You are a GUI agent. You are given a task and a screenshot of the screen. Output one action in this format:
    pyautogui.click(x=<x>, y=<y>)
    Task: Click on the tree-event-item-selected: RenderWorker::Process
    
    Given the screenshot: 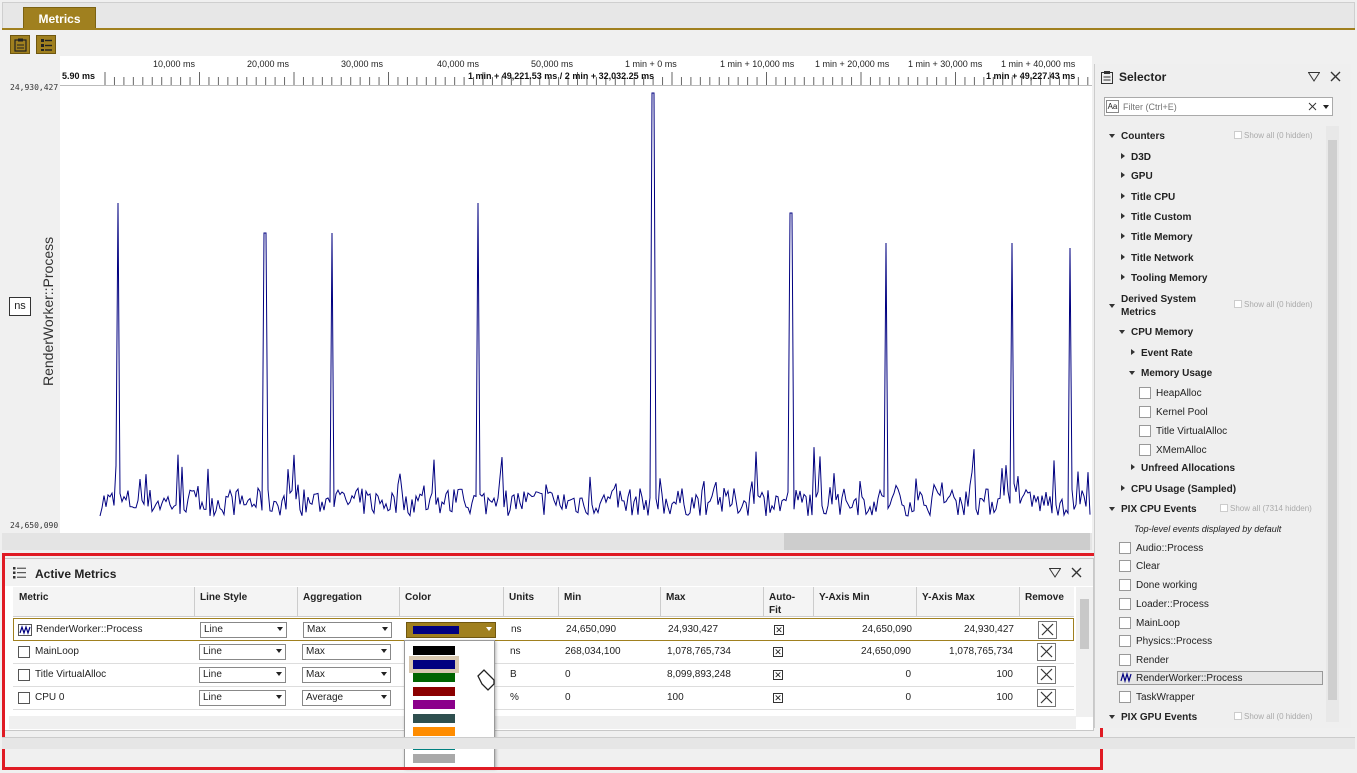 What is the action you would take?
    pyautogui.click(x=1220, y=678)
    